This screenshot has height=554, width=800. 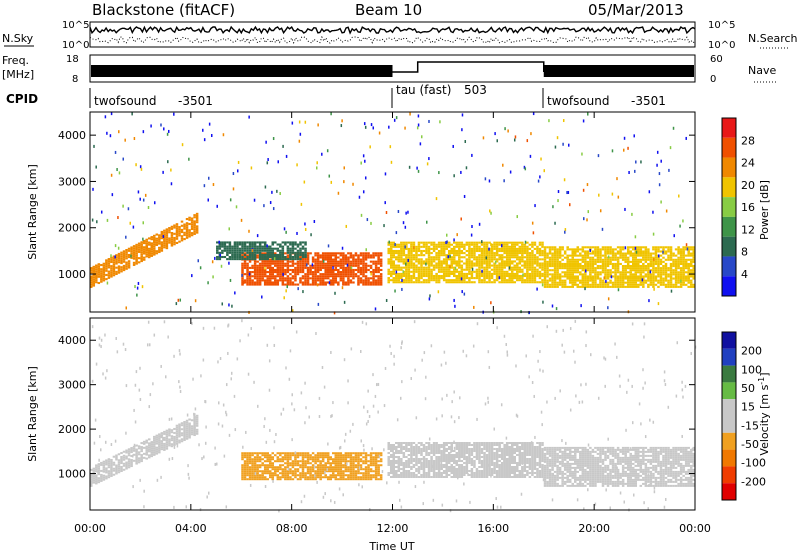 I want to click on nave-tick-bottom: 0, so click(x=713, y=79).